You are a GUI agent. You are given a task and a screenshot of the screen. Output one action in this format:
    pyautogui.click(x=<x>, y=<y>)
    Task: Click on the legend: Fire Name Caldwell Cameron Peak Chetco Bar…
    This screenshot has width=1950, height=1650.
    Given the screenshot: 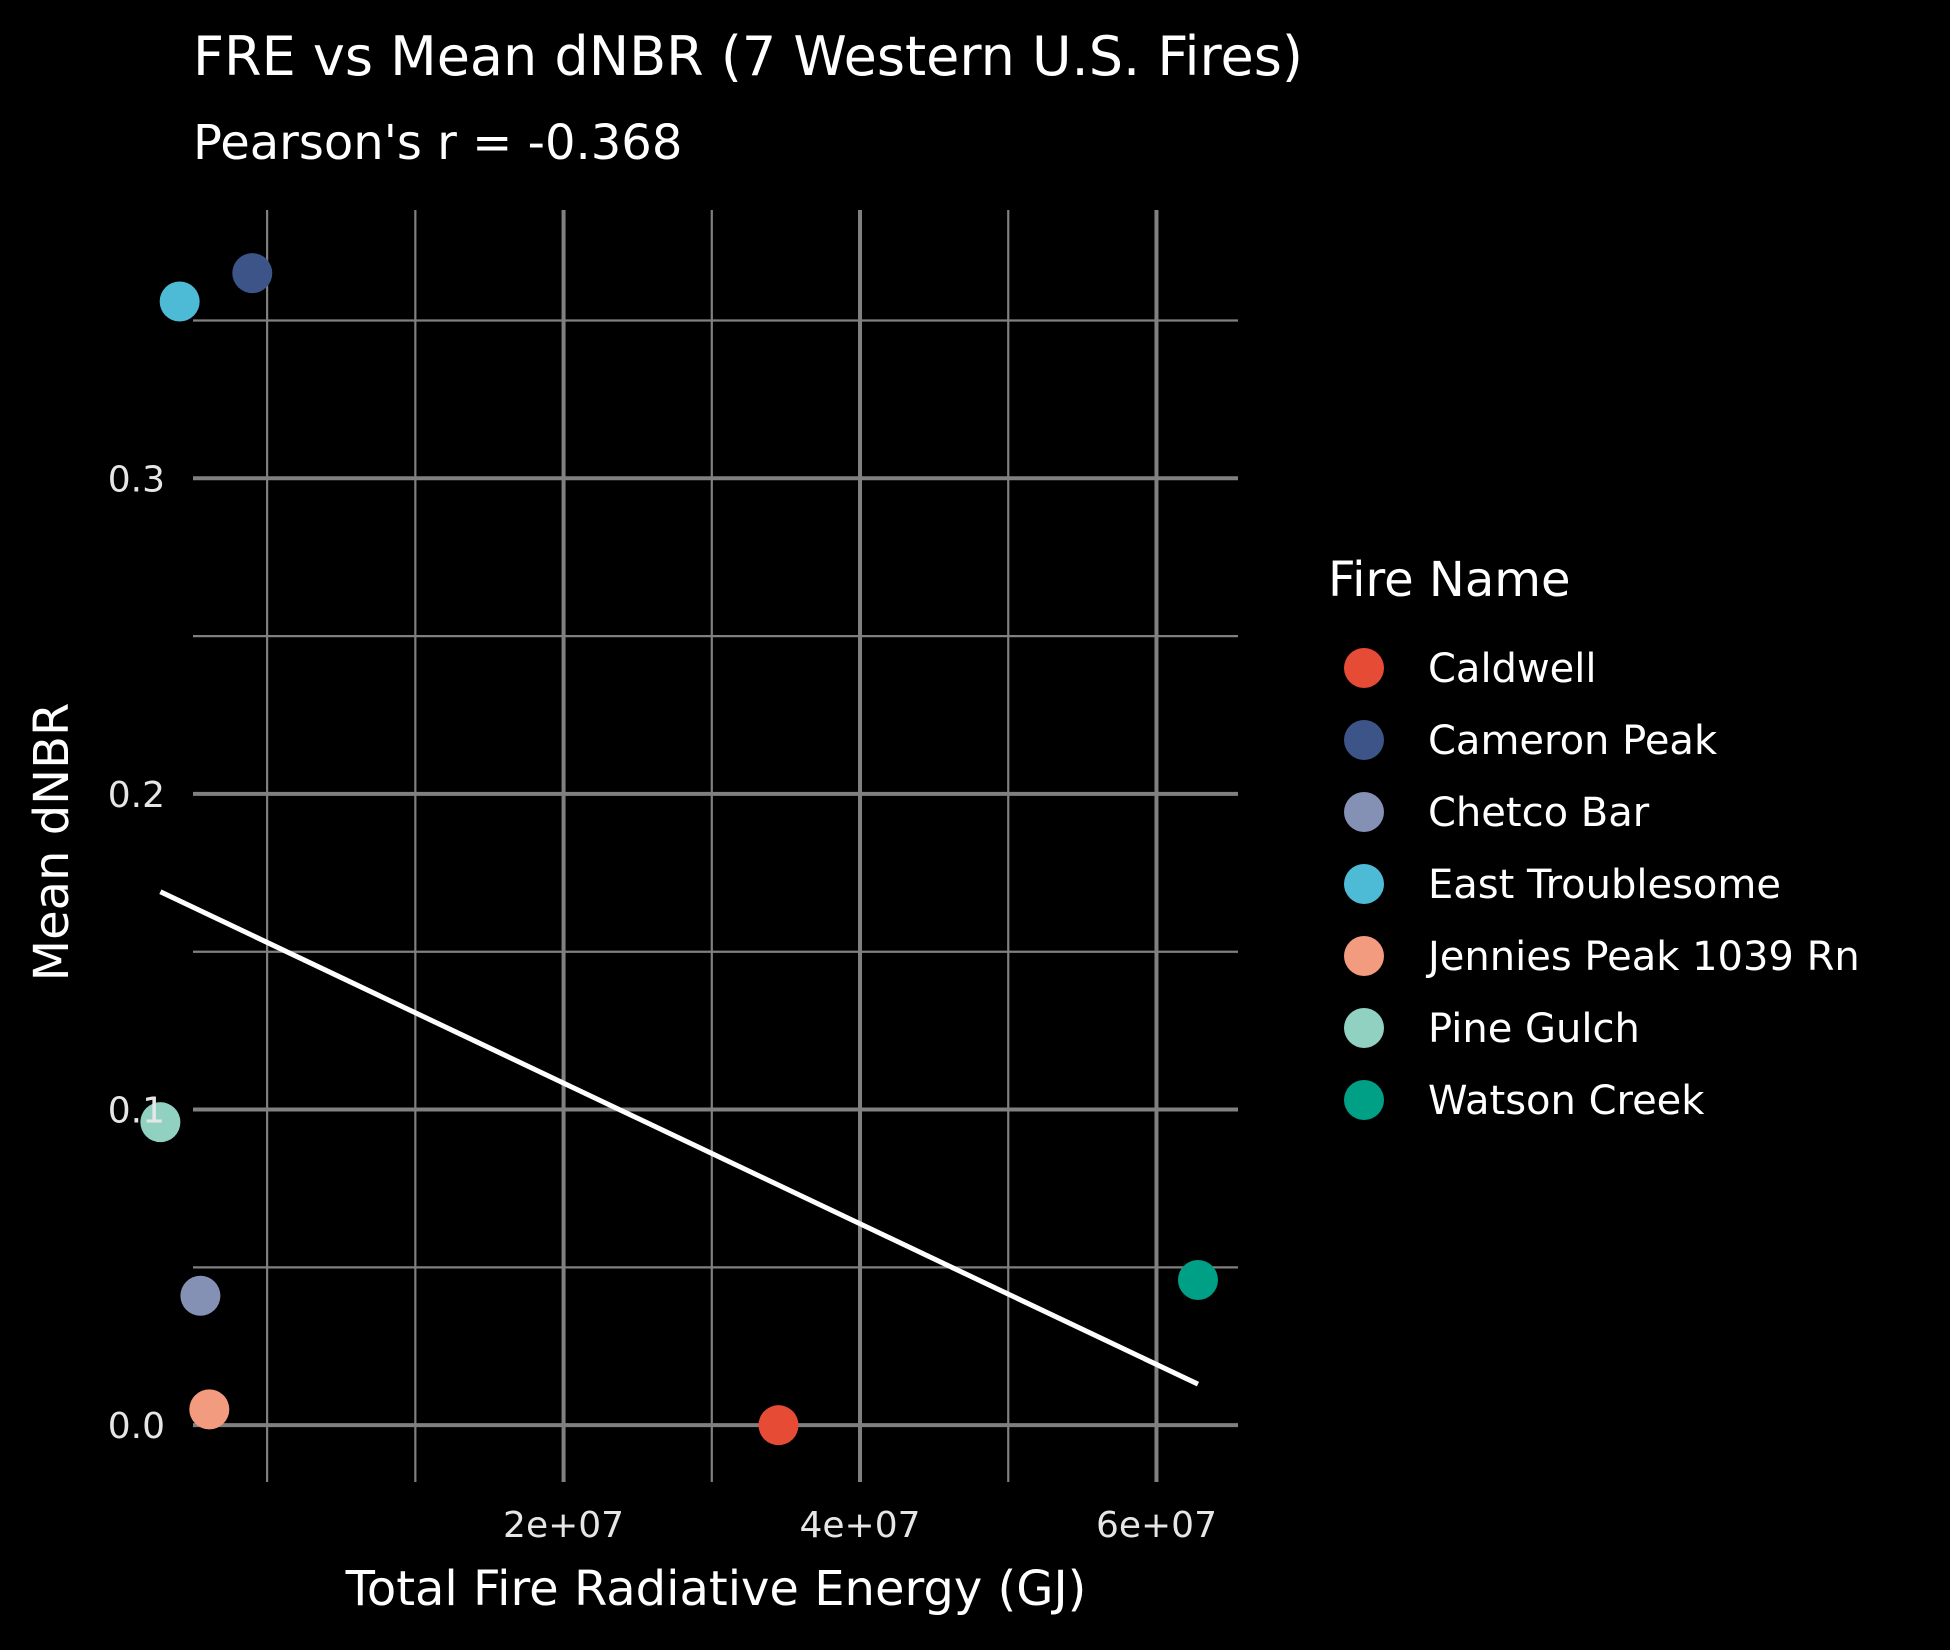 What is the action you would take?
    pyautogui.click(x=1594, y=838)
    